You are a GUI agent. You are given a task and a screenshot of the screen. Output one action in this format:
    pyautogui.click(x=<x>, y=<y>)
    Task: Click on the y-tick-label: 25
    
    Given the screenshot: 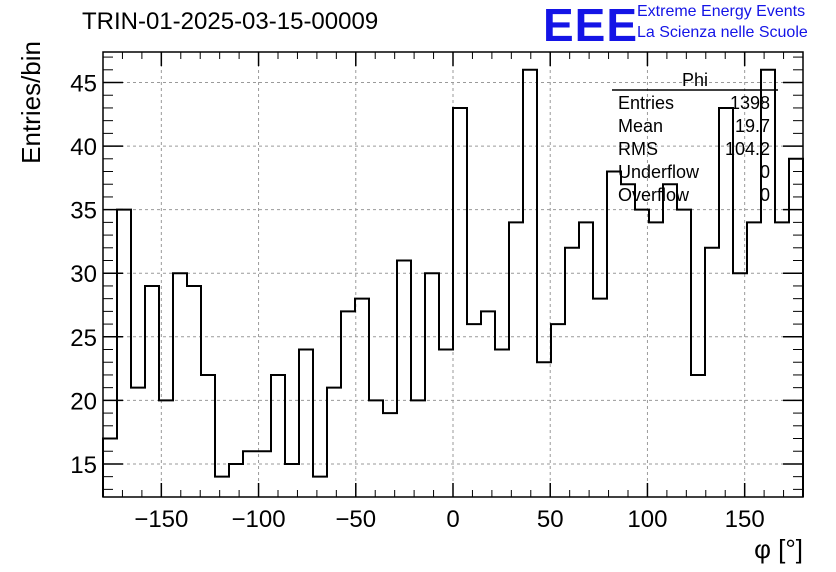 What is the action you would take?
    pyautogui.click(x=83, y=338)
    